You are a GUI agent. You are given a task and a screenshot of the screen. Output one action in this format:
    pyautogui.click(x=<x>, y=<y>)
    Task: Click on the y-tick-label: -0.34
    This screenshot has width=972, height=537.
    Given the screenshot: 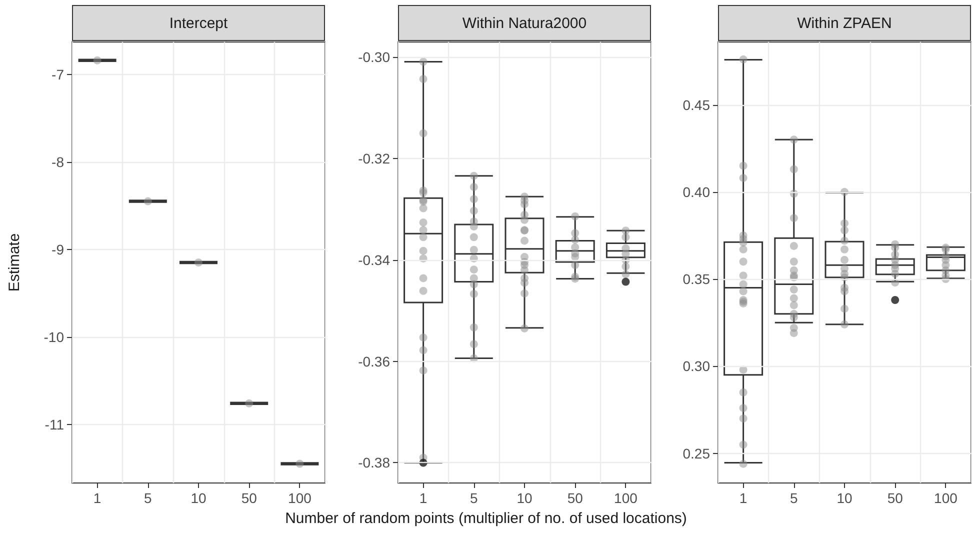 What is the action you would take?
    pyautogui.click(x=374, y=260)
    